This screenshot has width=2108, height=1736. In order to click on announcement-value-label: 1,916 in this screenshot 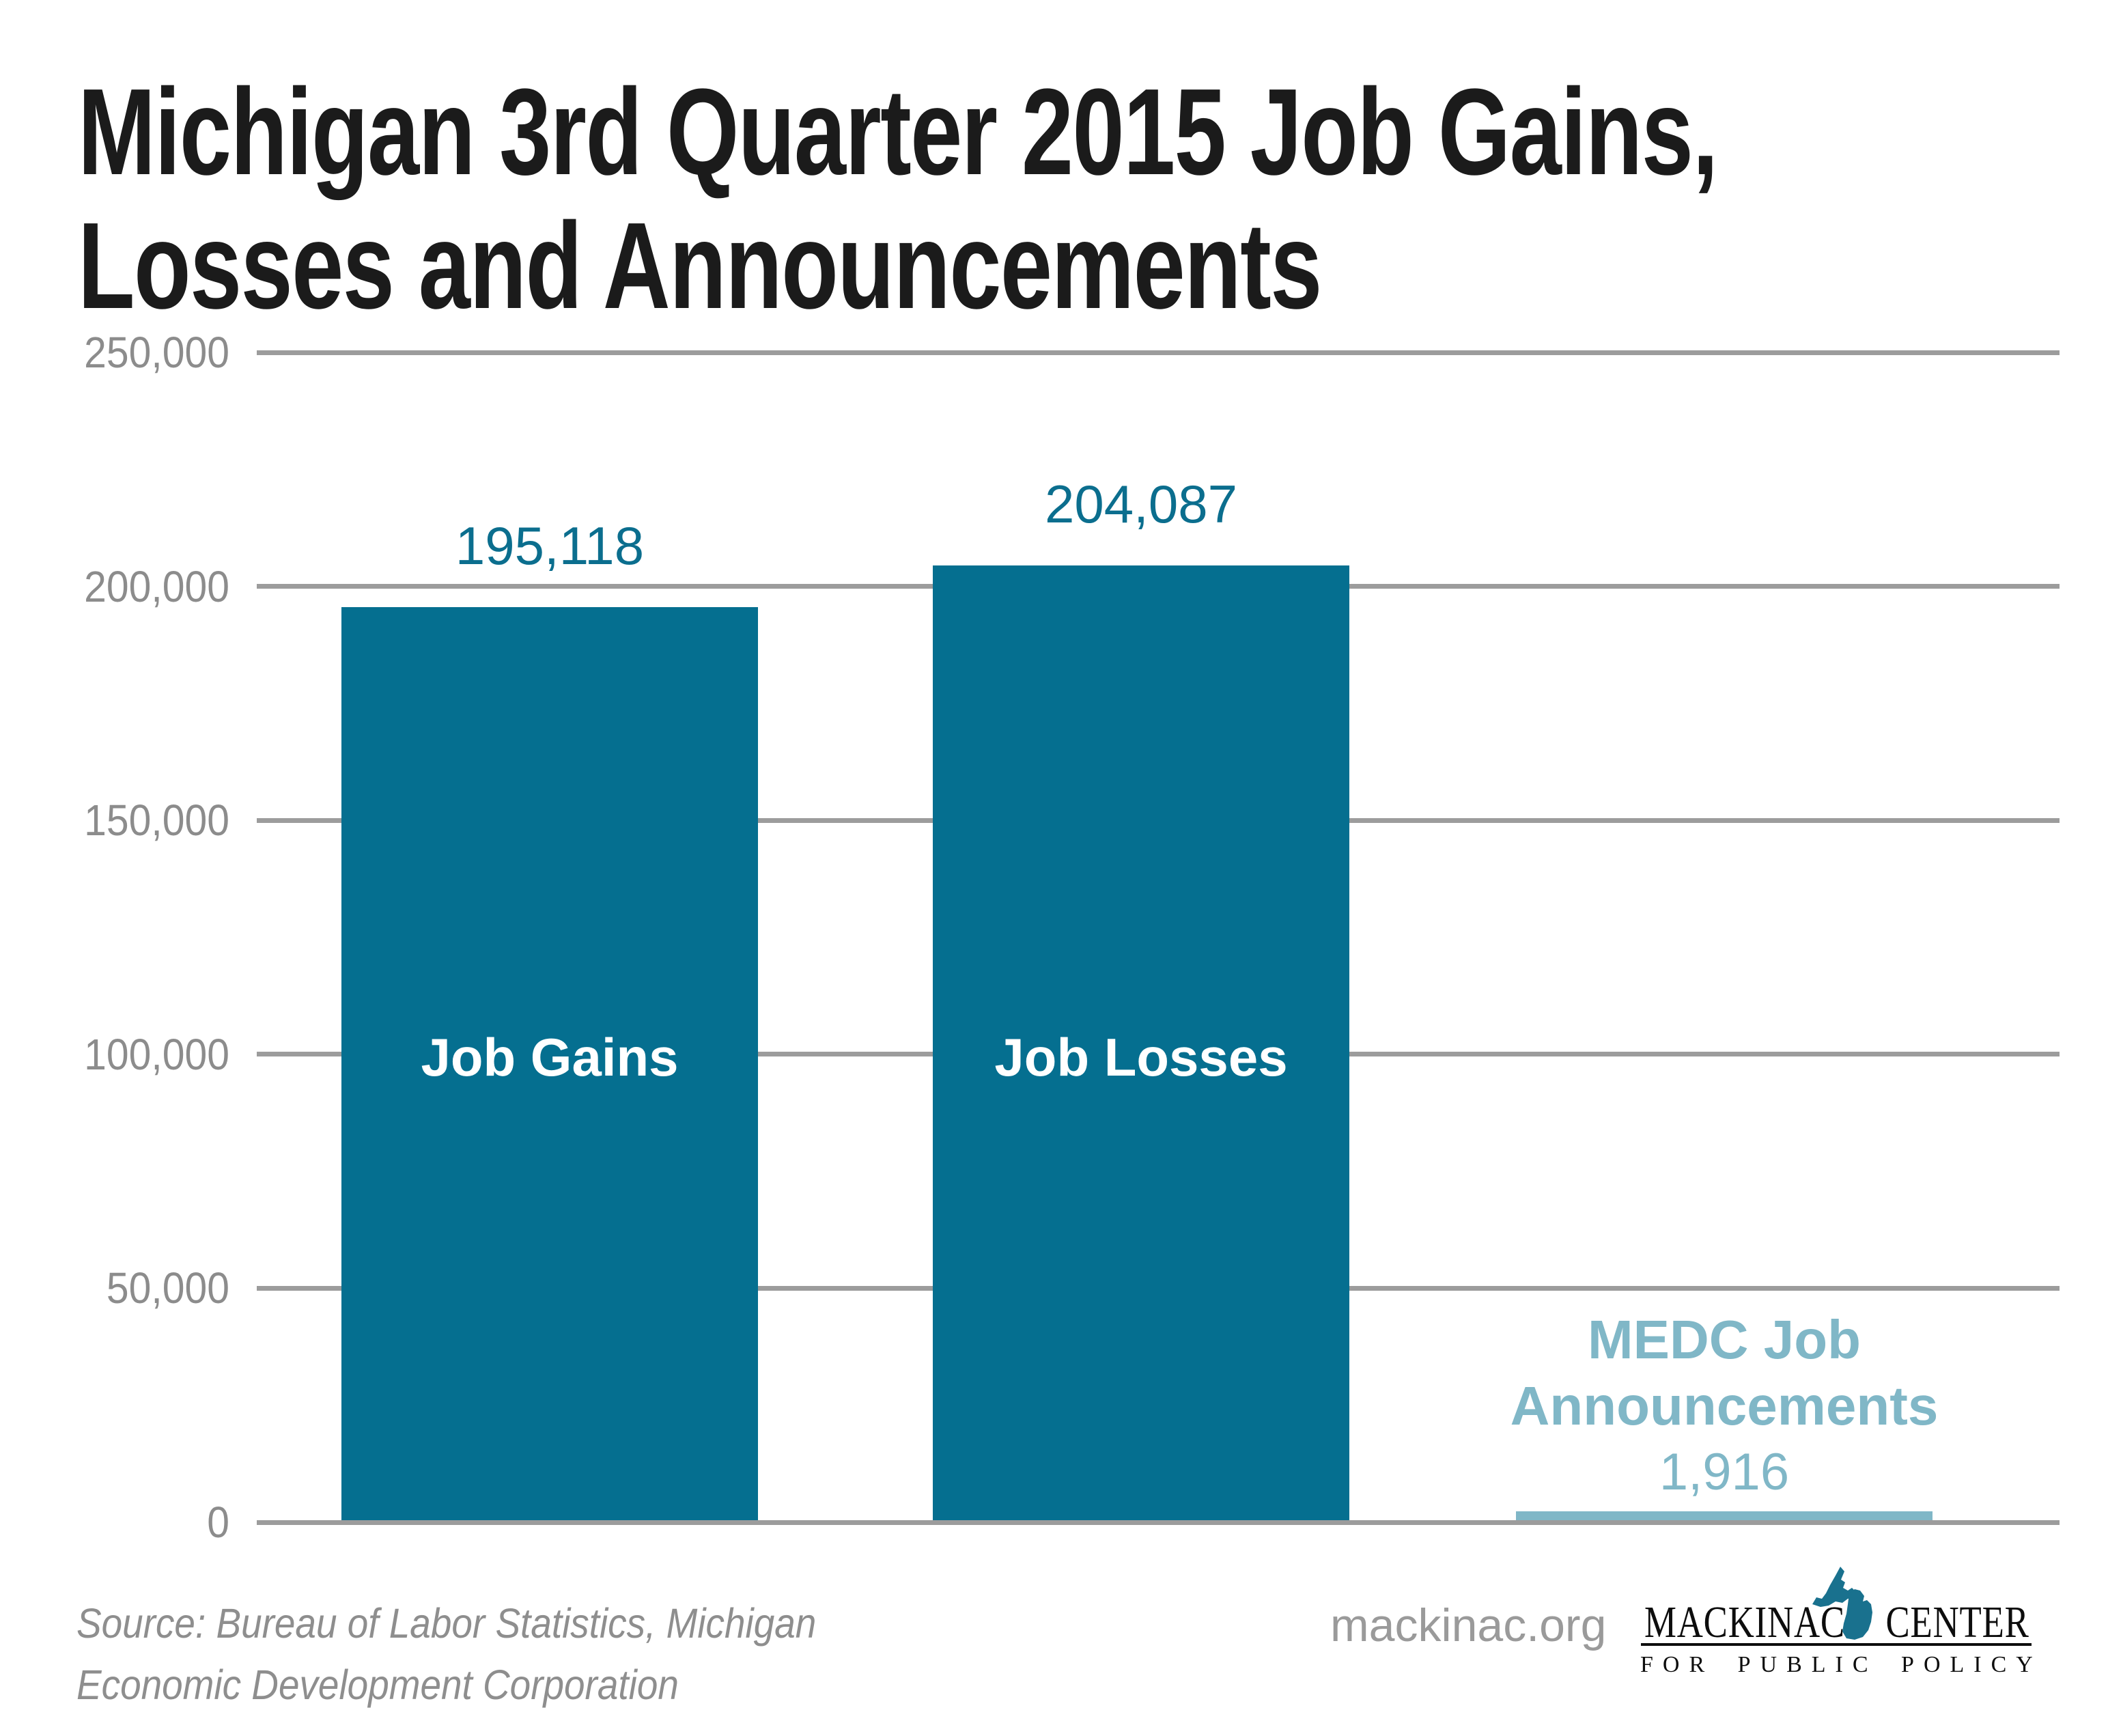, I will do `click(1724, 1472)`.